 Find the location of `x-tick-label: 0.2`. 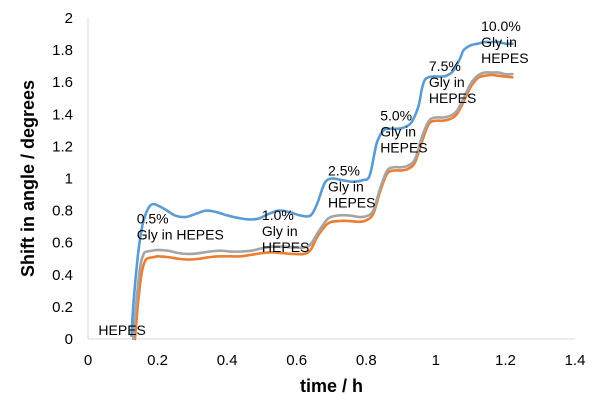

x-tick-label: 0.2 is located at coordinates (157, 360).